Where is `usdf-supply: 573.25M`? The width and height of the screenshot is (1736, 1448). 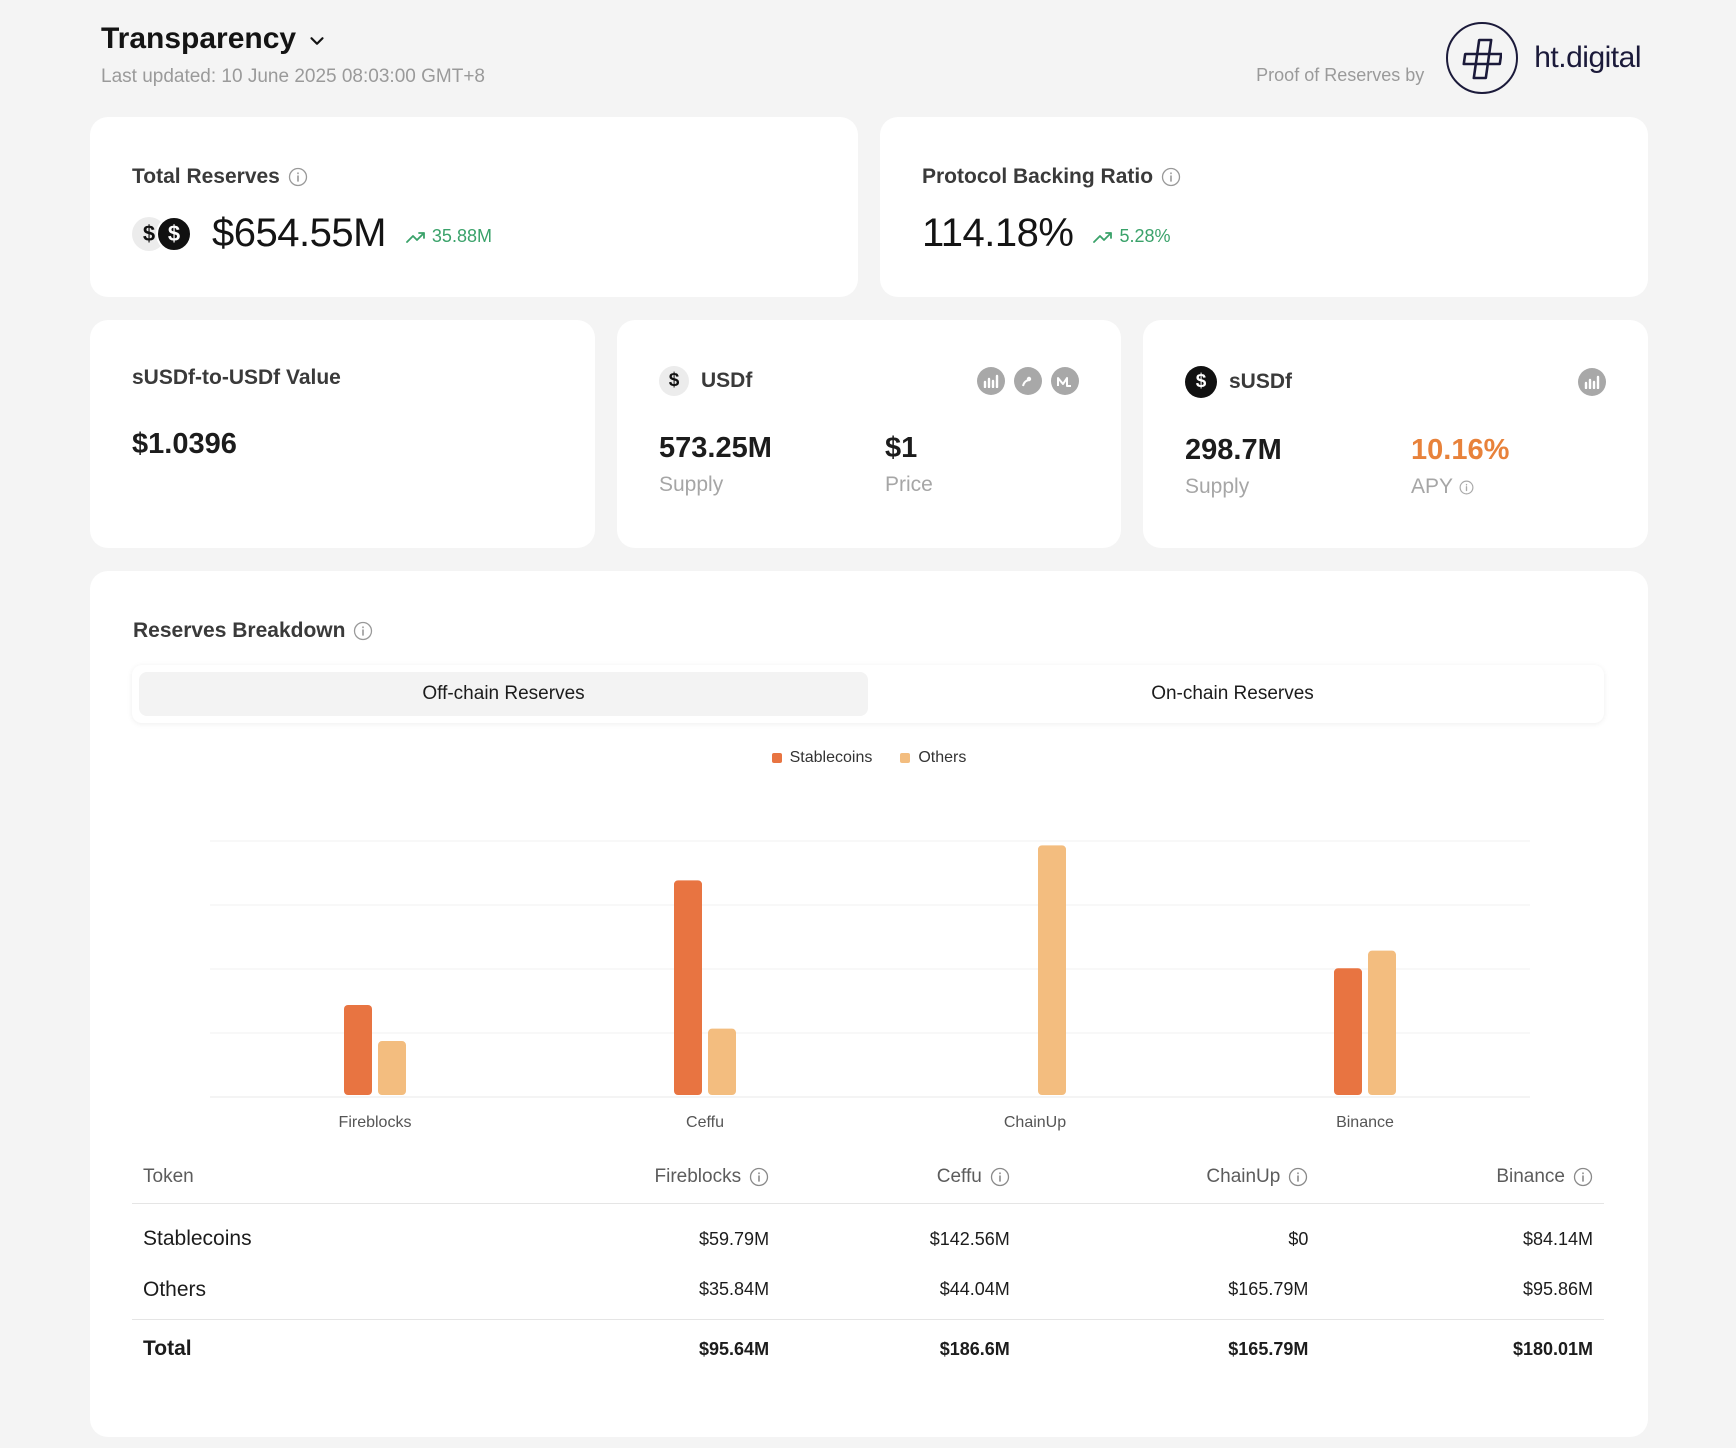 usdf-supply: 573.25M is located at coordinates (715, 448).